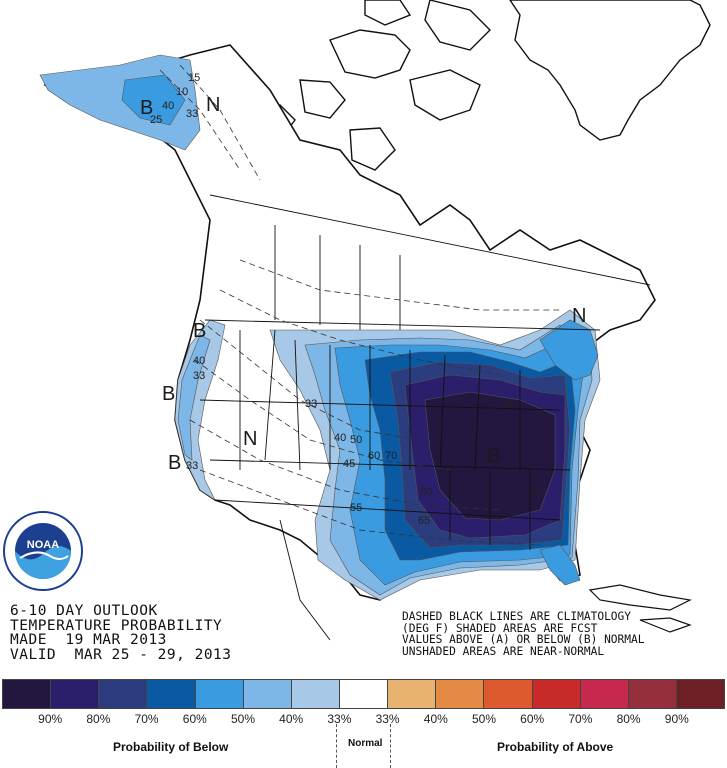 The height and width of the screenshot is (768, 727). I want to click on probability-color-scale, so click(363, 694).